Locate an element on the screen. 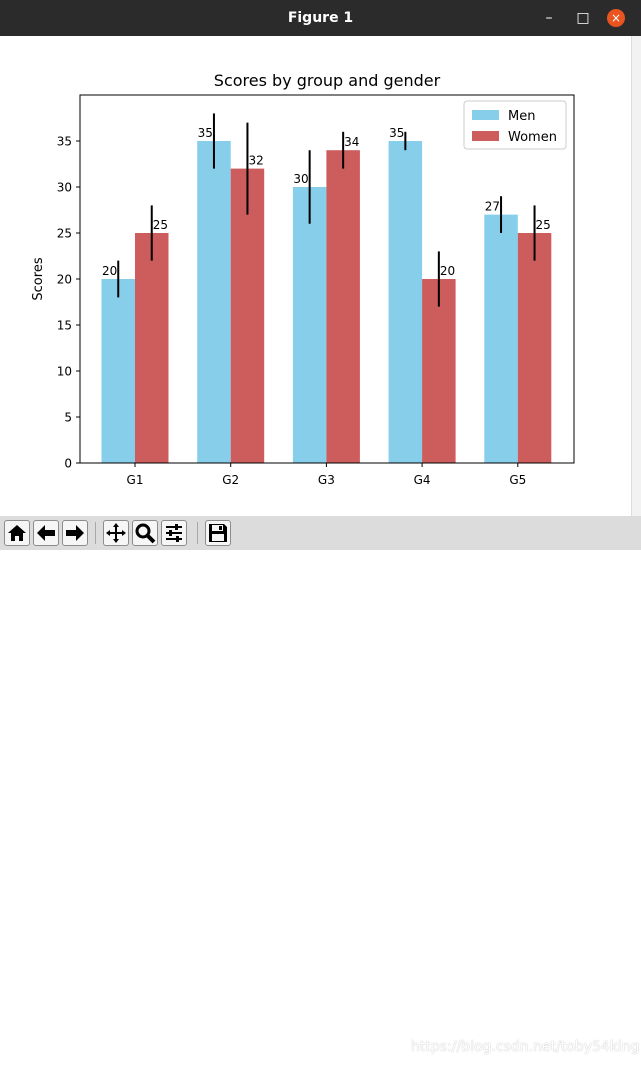 The image size is (641, 1066). y-tick-label: 0 is located at coordinates (68, 464).